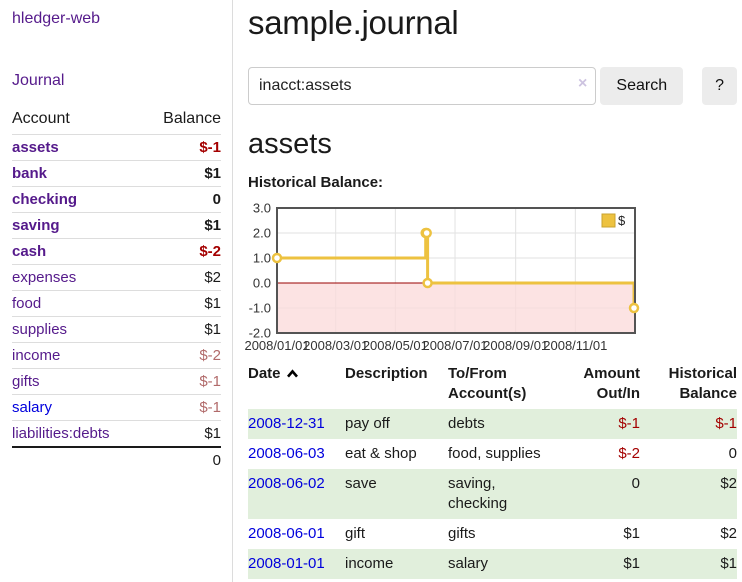 Image resolution: width=742 pixels, height=582 pixels. I want to click on legend-swatch, so click(608, 220).